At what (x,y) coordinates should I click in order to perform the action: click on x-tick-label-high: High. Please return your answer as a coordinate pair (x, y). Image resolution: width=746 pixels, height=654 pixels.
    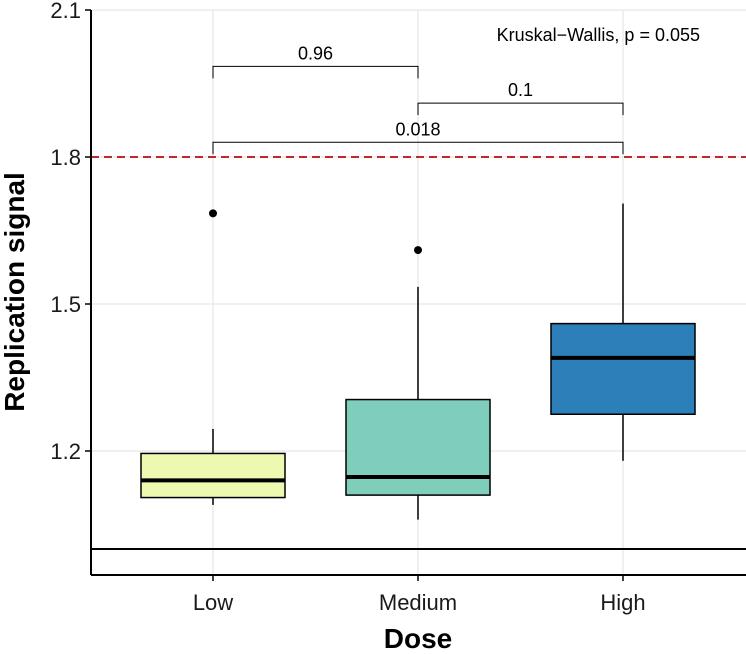
    Looking at the image, I should click on (622, 602).